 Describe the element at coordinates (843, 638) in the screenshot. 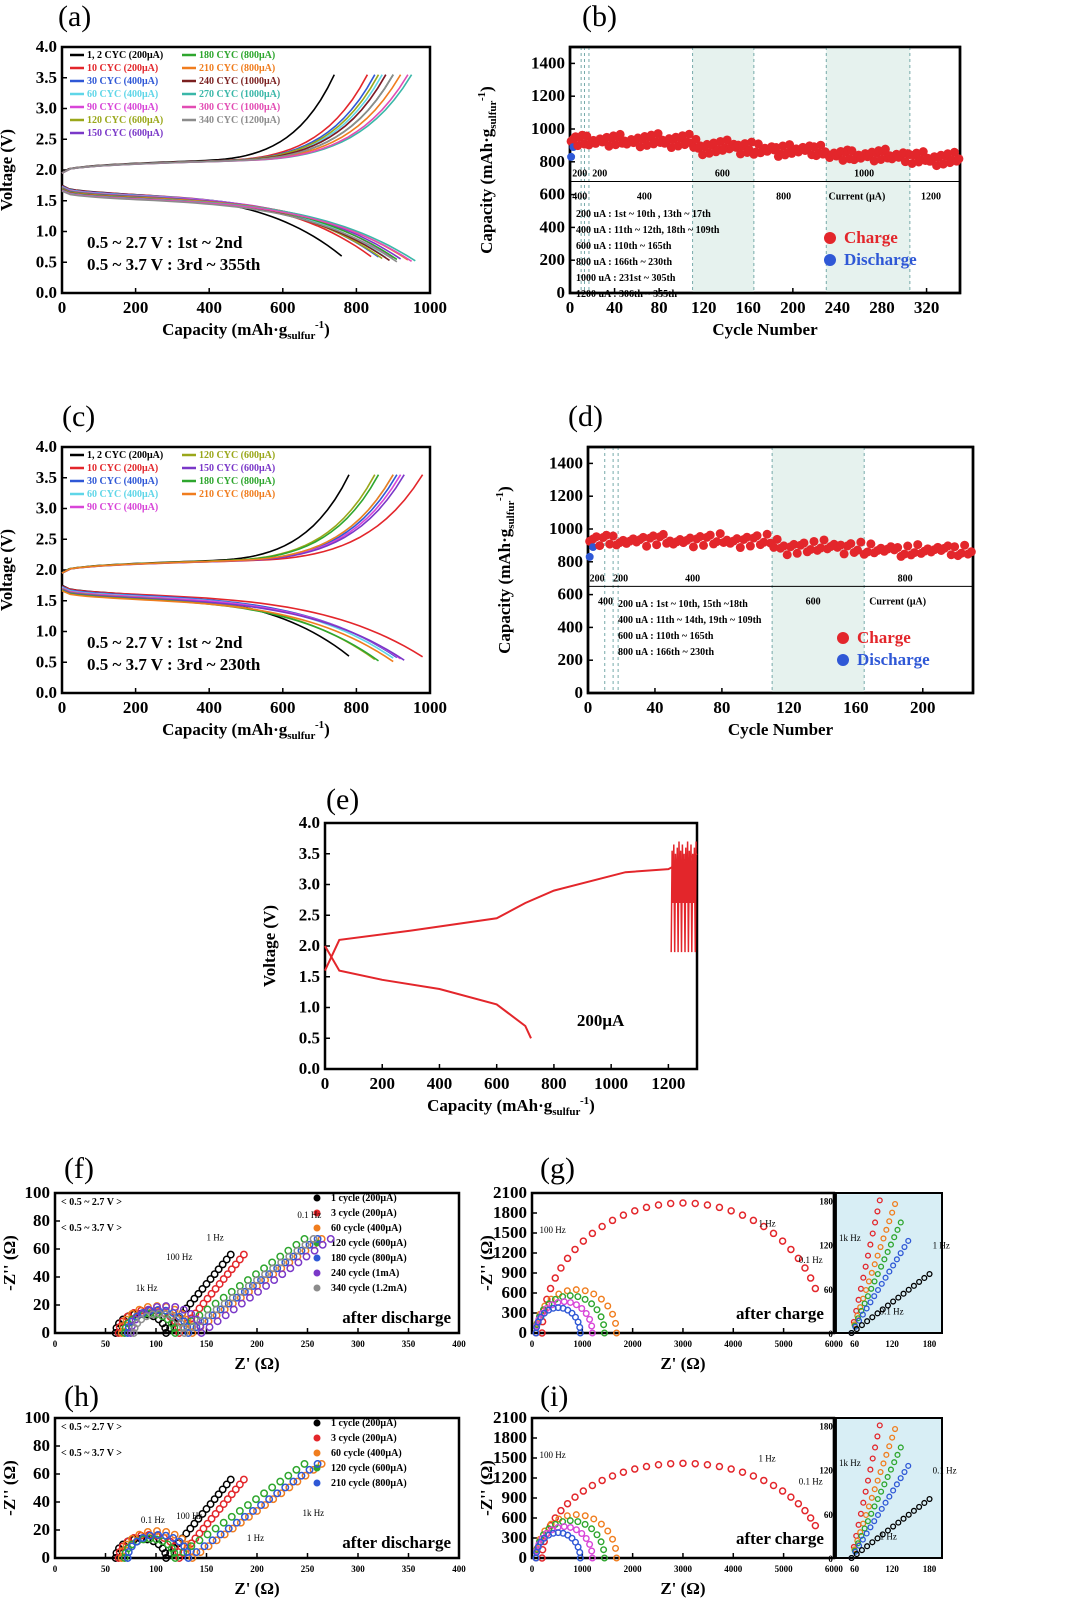

I see `legend-charge-marker` at that location.